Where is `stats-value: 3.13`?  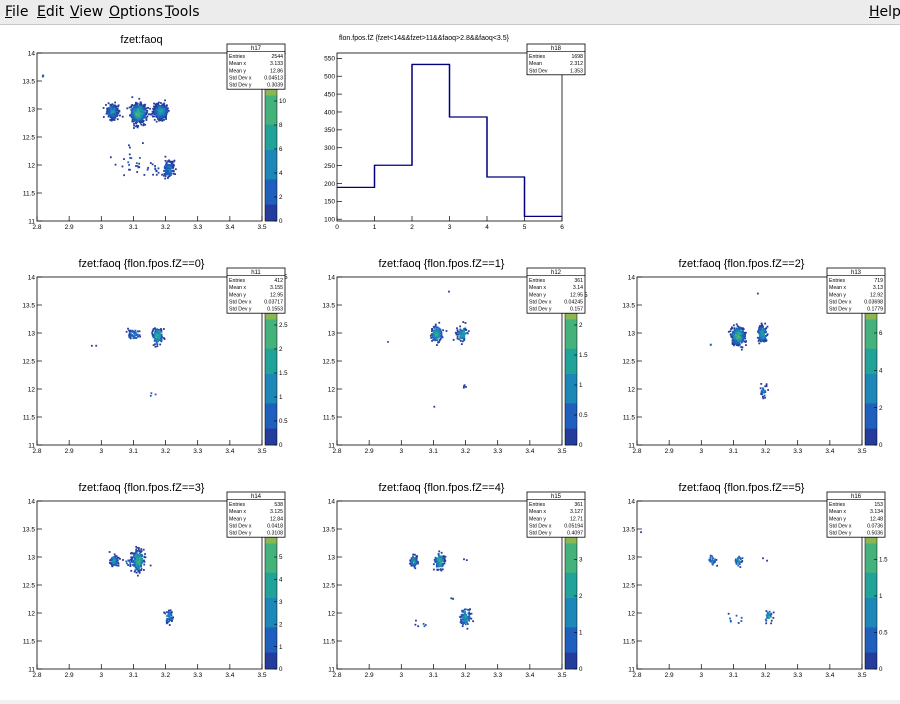
stats-value: 3.13 is located at coordinates (878, 288).